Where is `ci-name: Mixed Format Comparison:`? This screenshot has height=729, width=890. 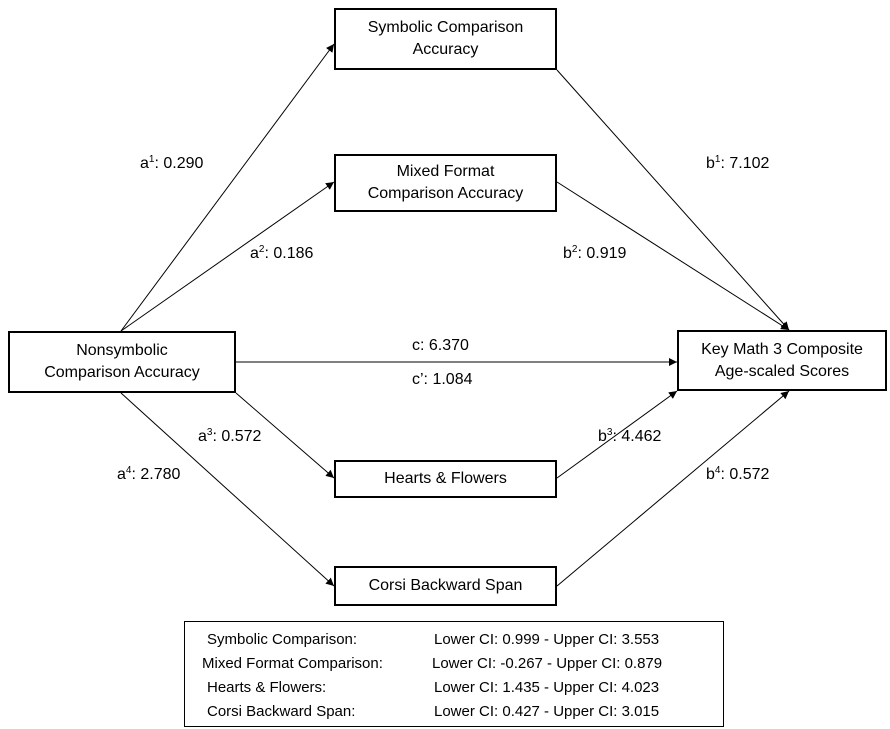
ci-name: Mixed Format Comparison: is located at coordinates (292, 663).